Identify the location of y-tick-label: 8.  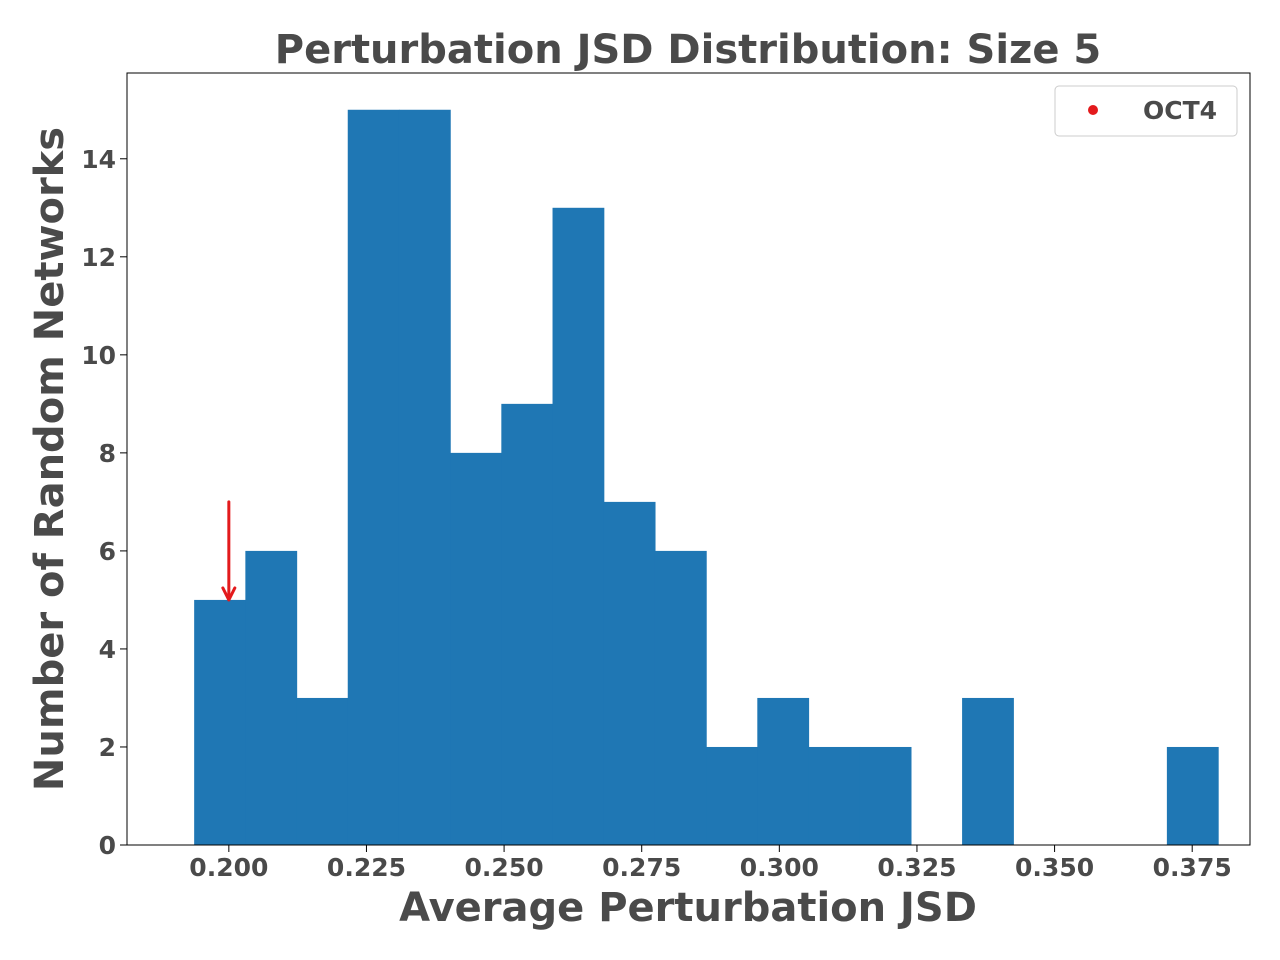
(107, 453).